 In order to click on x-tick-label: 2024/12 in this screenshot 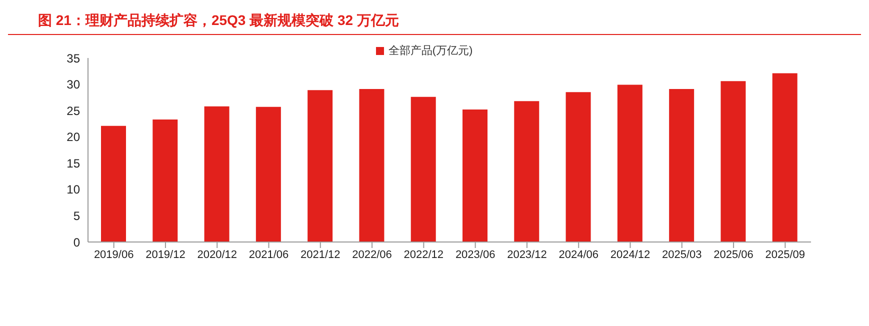, I will do `click(630, 254)`.